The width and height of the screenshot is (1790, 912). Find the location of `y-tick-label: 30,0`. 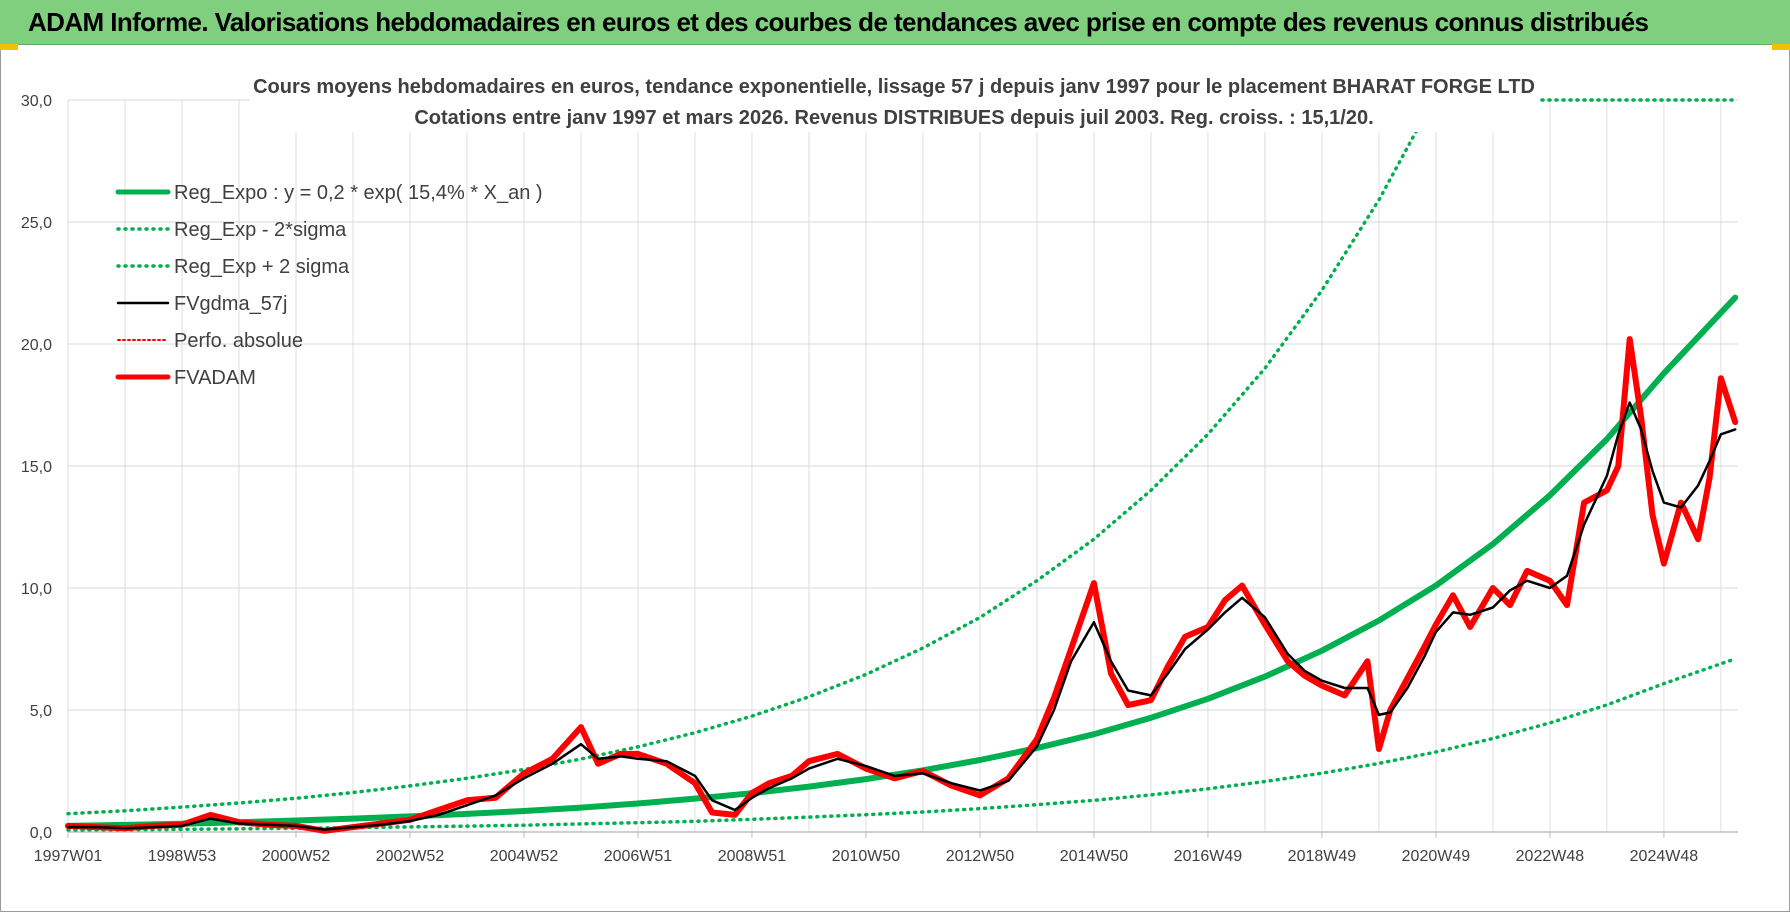

y-tick-label: 30,0 is located at coordinates (36, 101).